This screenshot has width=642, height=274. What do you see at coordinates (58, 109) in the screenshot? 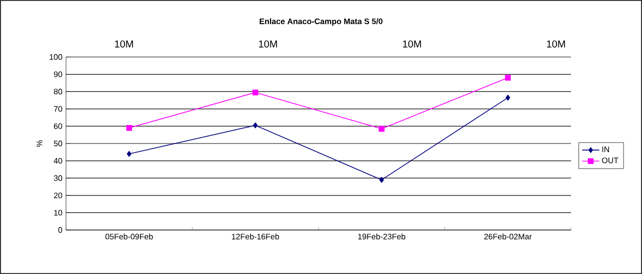
I see `y-tick-label: 70` at bounding box center [58, 109].